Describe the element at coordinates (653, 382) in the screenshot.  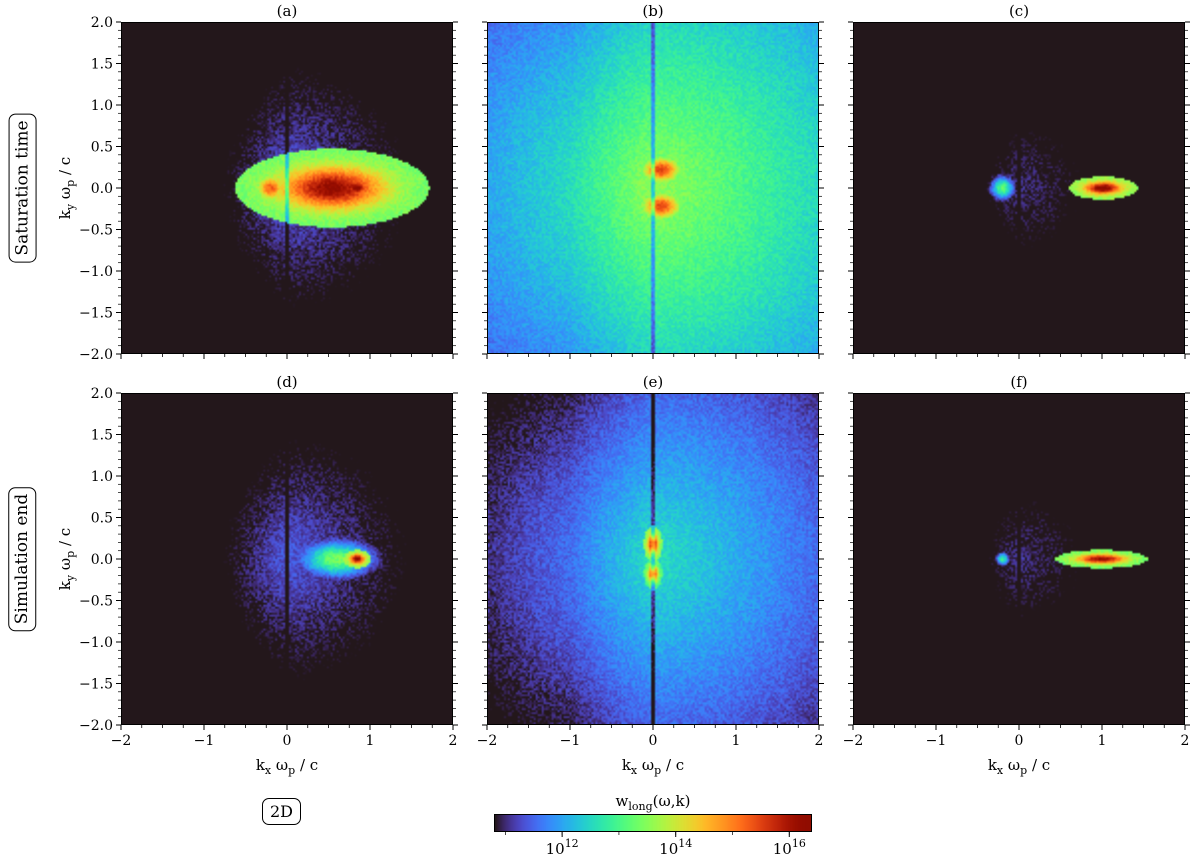
I see `panel-title: (e)` at that location.